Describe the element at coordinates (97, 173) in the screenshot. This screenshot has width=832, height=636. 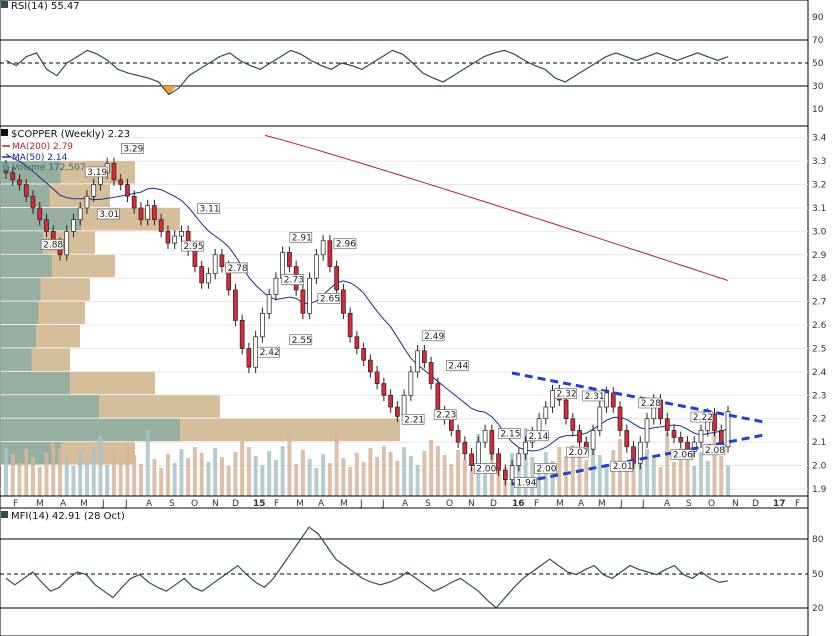
I see `annotation-label: 3.19` at that location.